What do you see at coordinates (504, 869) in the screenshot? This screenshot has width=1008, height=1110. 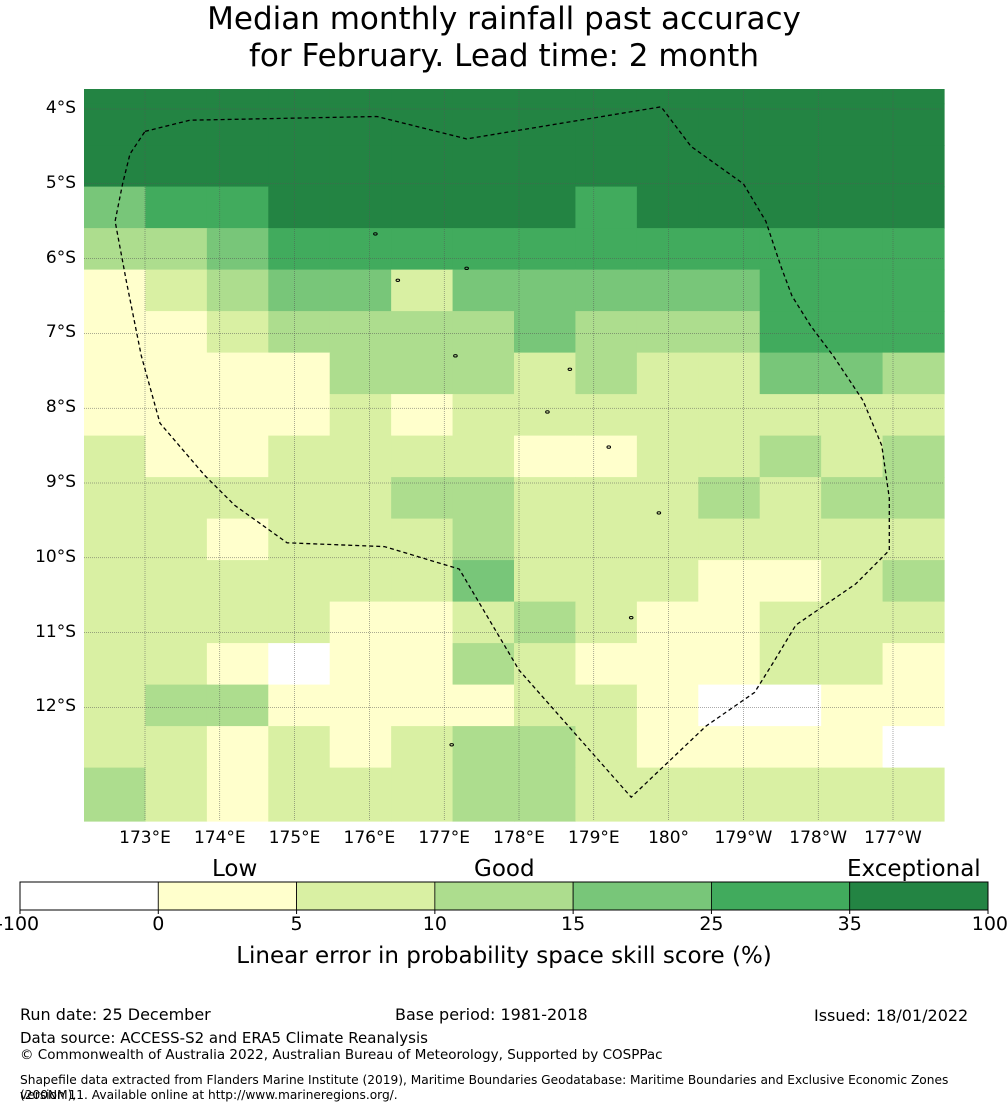 I see `category-good-label: Good` at bounding box center [504, 869].